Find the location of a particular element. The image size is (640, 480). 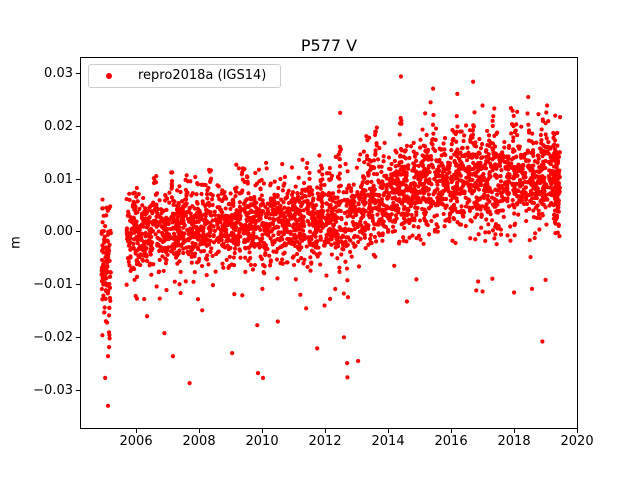

y-tick-label: 0.00 is located at coordinates (58, 232).